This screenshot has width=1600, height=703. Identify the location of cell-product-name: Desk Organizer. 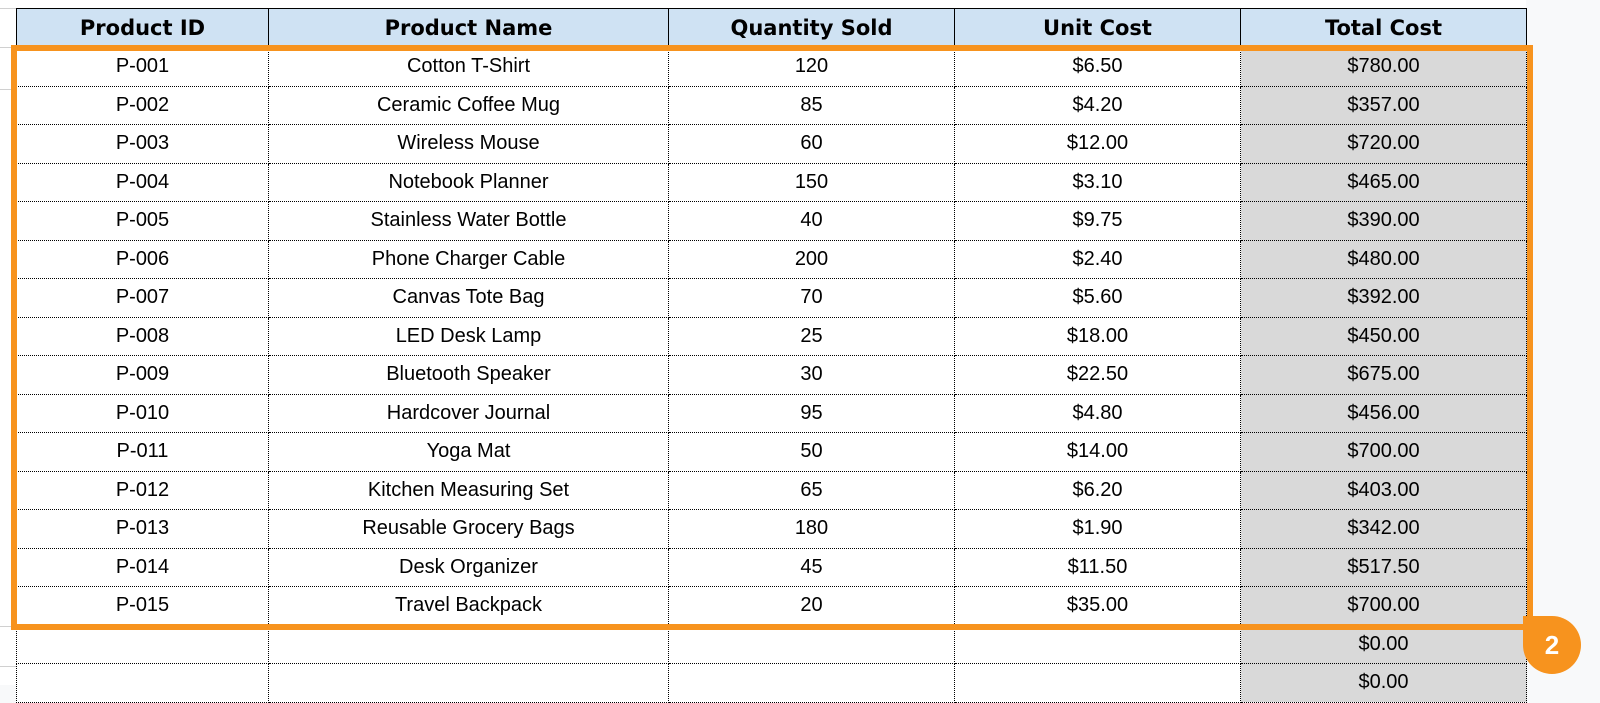
(468, 567).